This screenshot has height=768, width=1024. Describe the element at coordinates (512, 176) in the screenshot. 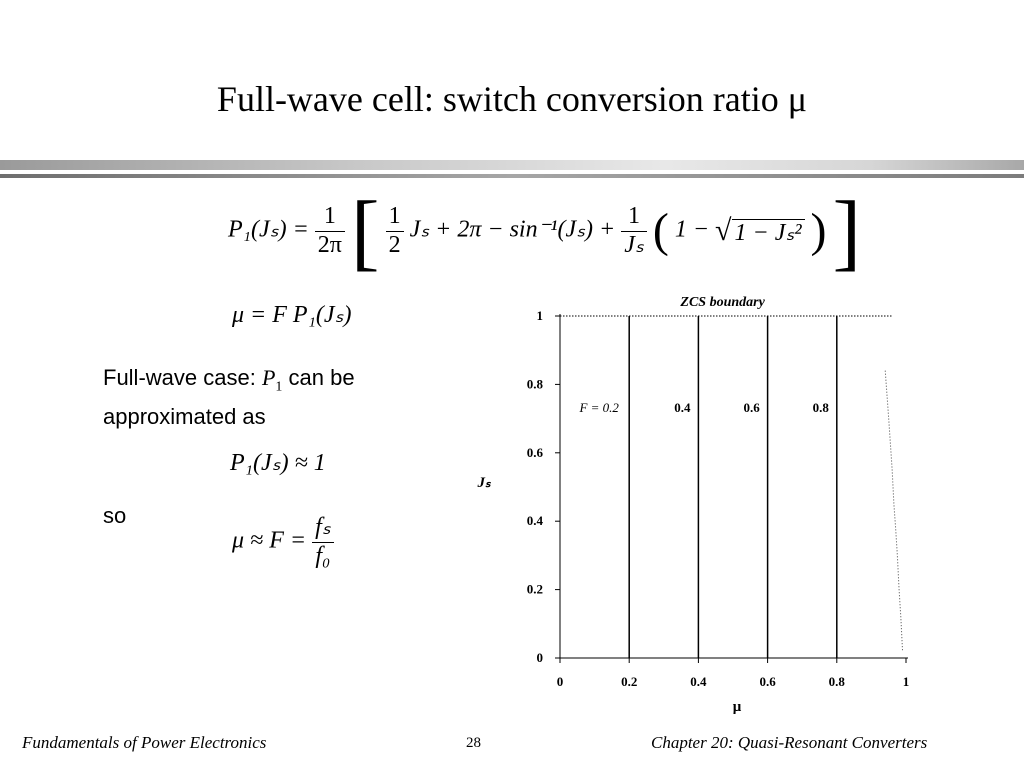

I see `title-divider-bottom` at that location.